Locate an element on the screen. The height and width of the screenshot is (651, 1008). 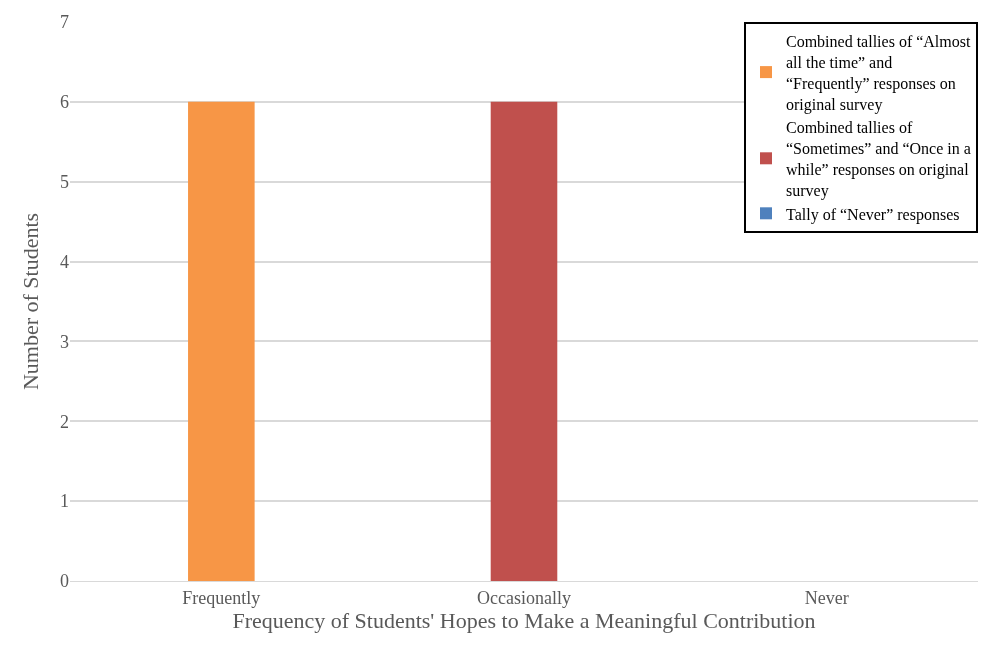
y-tick-label: 0 is located at coordinates (64, 581).